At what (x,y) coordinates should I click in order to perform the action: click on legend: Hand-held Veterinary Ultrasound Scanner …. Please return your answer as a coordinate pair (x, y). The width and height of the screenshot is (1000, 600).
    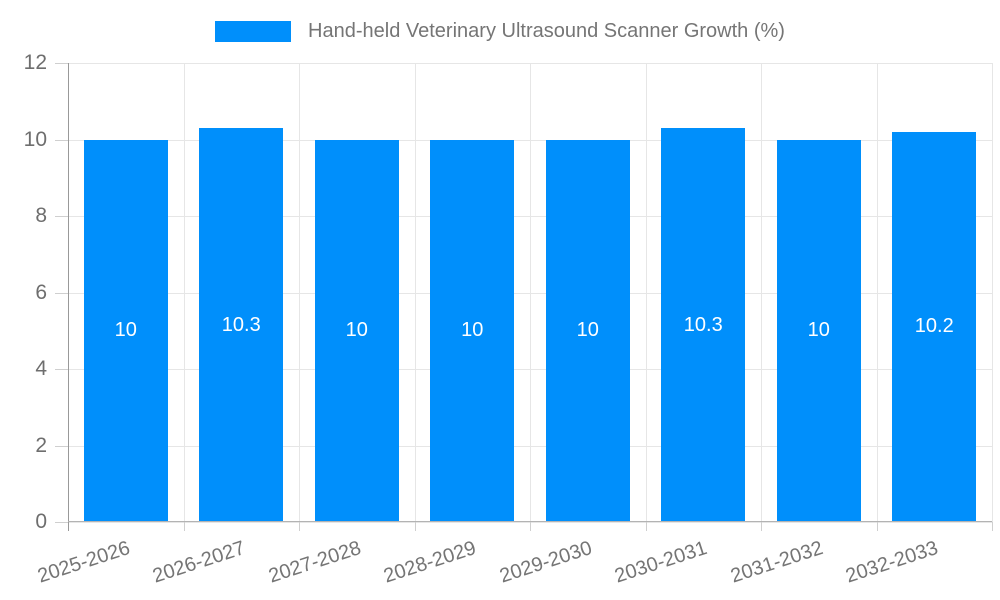
    Looking at the image, I should click on (500, 31).